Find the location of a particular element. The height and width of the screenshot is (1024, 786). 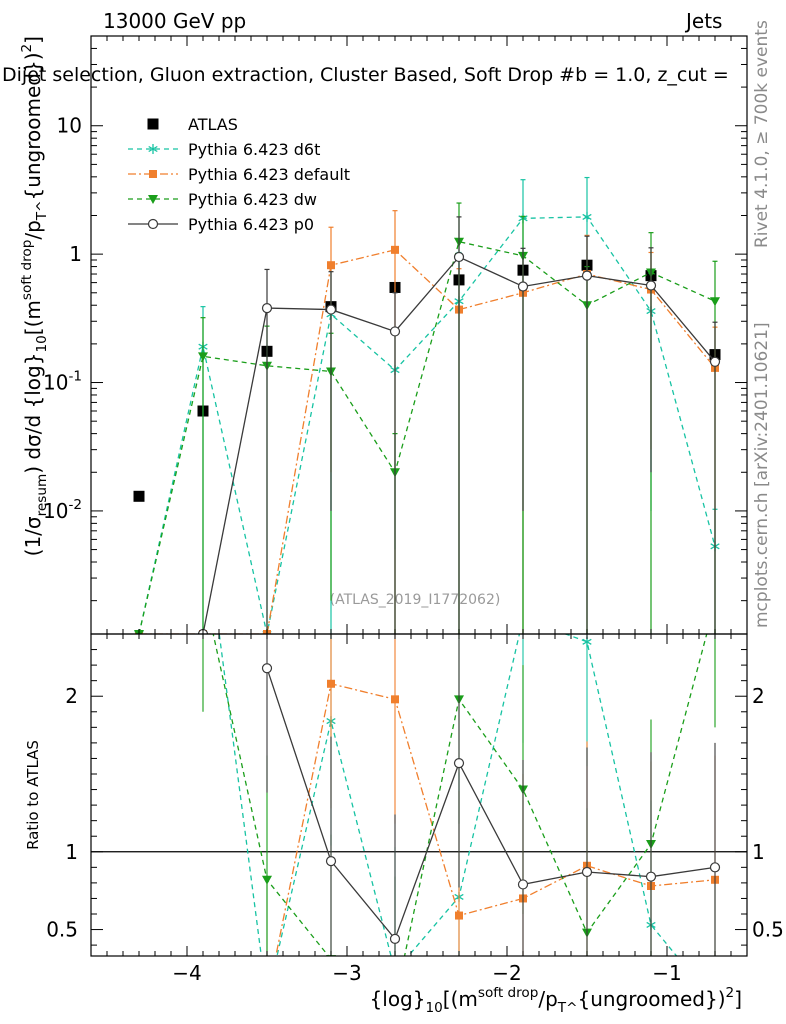

rivet-version-label: Rivet 4.1.0, ≥ 700k events is located at coordinates (762, 134).